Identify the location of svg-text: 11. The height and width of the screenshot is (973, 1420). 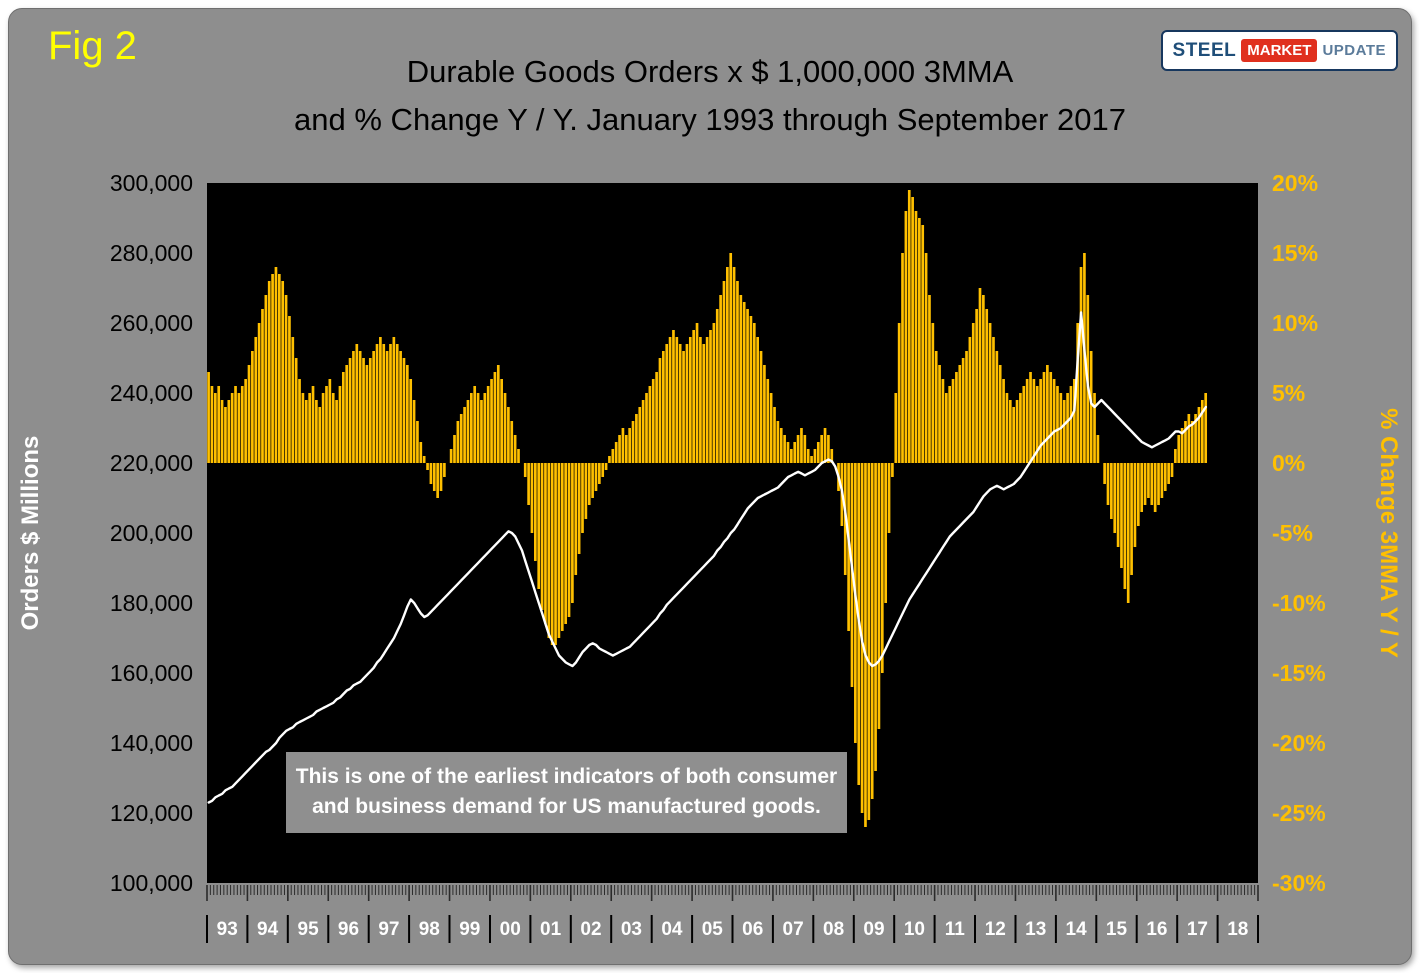
(955, 929).